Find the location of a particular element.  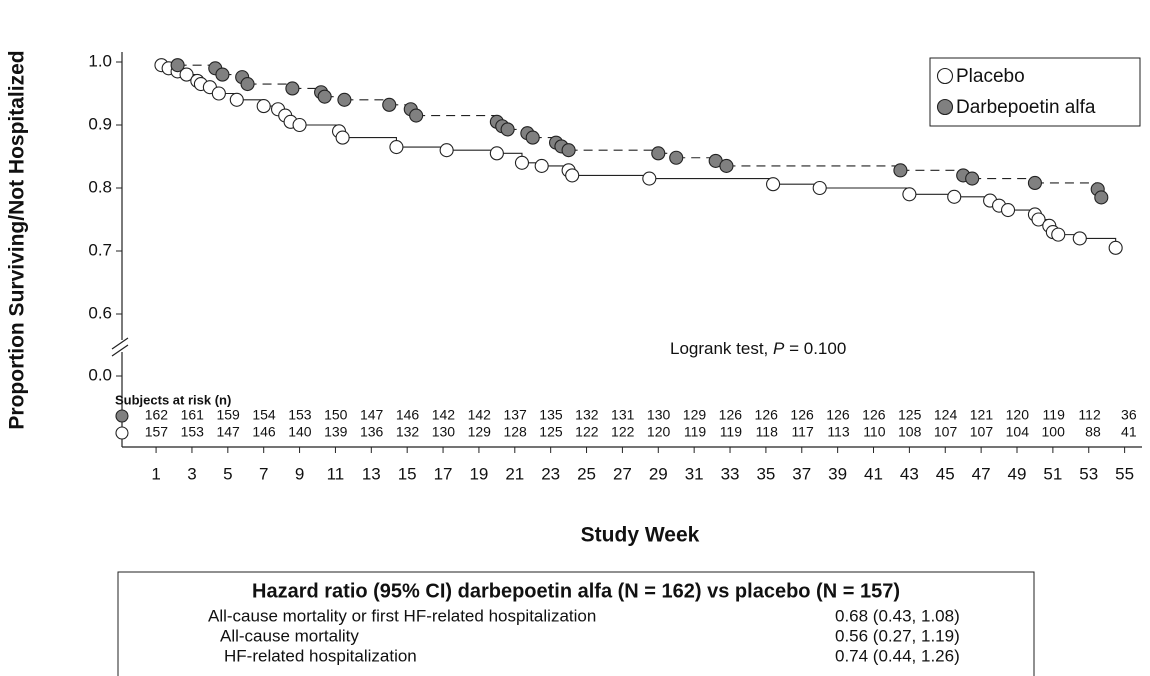

x-tick-label: 47 is located at coordinates (981, 473).